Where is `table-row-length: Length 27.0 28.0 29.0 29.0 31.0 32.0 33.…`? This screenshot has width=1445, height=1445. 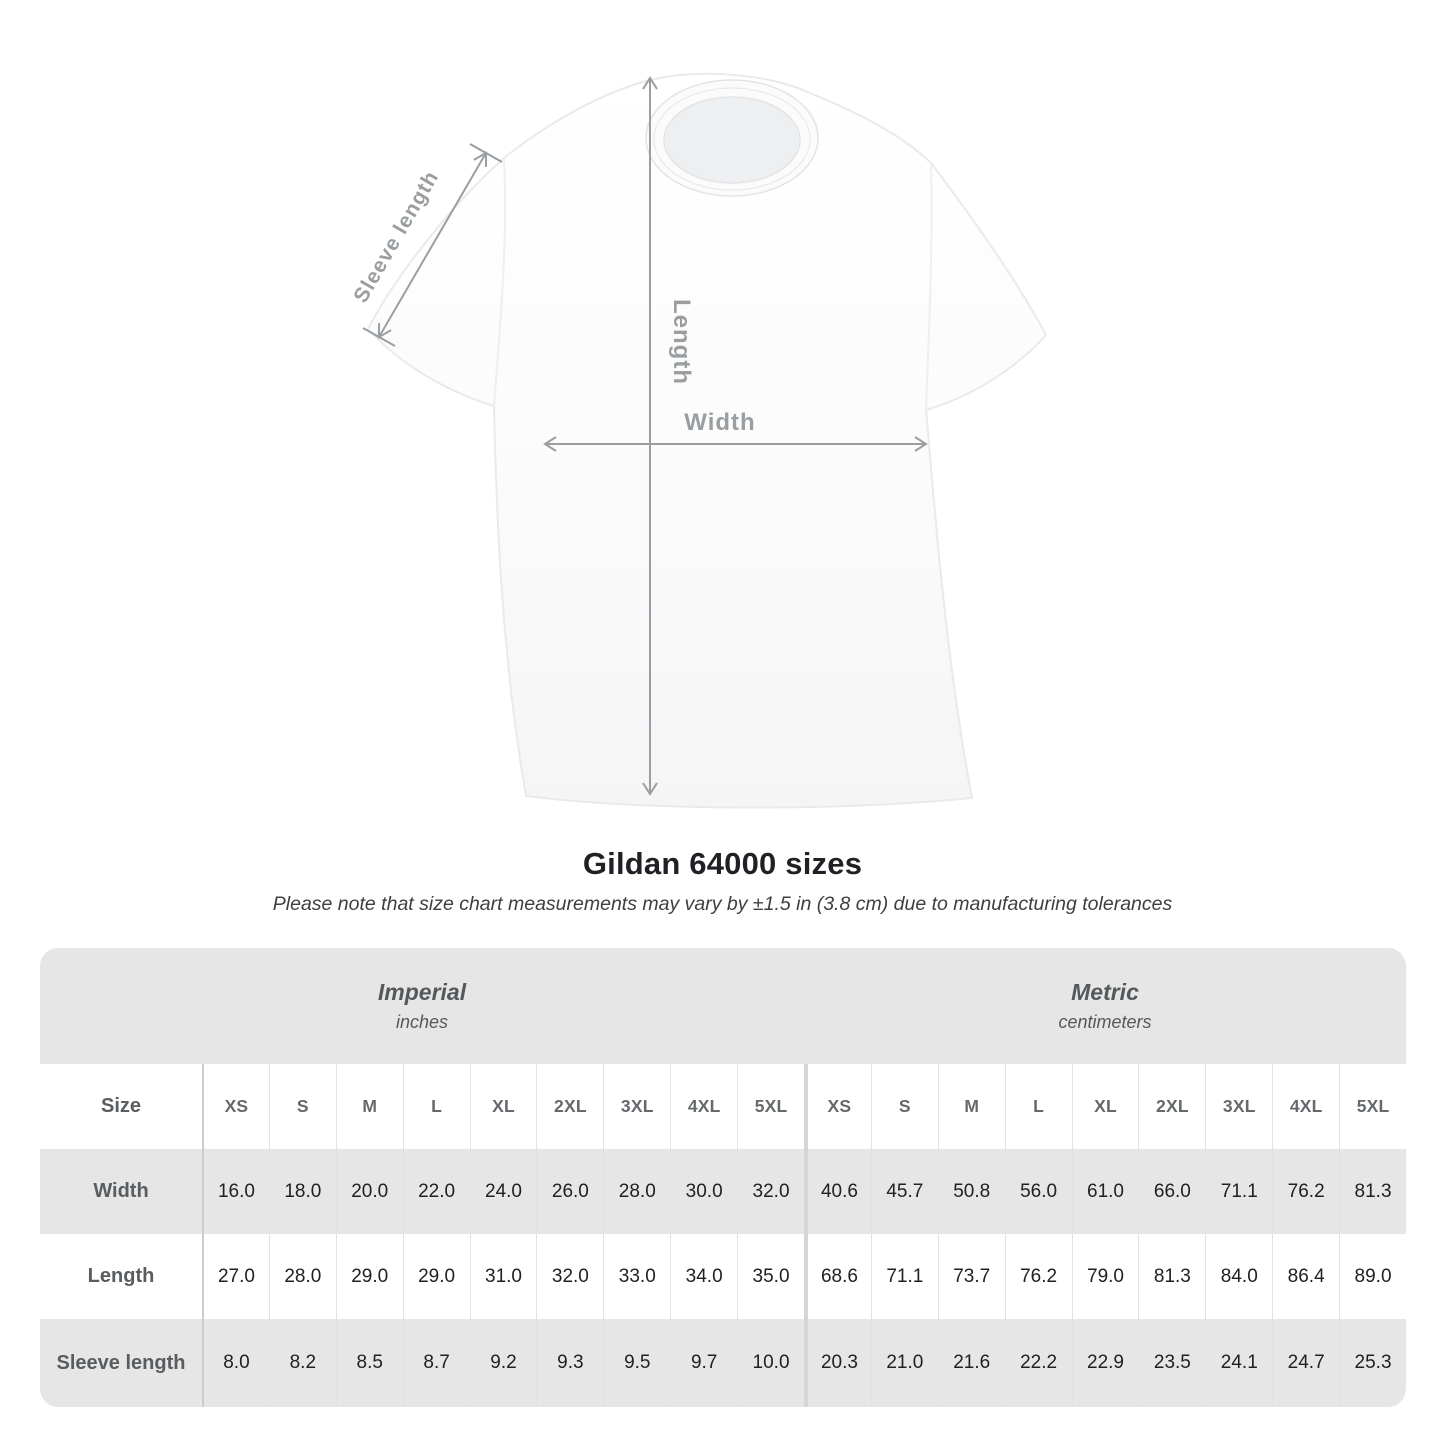 table-row-length: Length 27.0 28.0 29.0 29.0 31.0 32.0 33.… is located at coordinates (723, 1276).